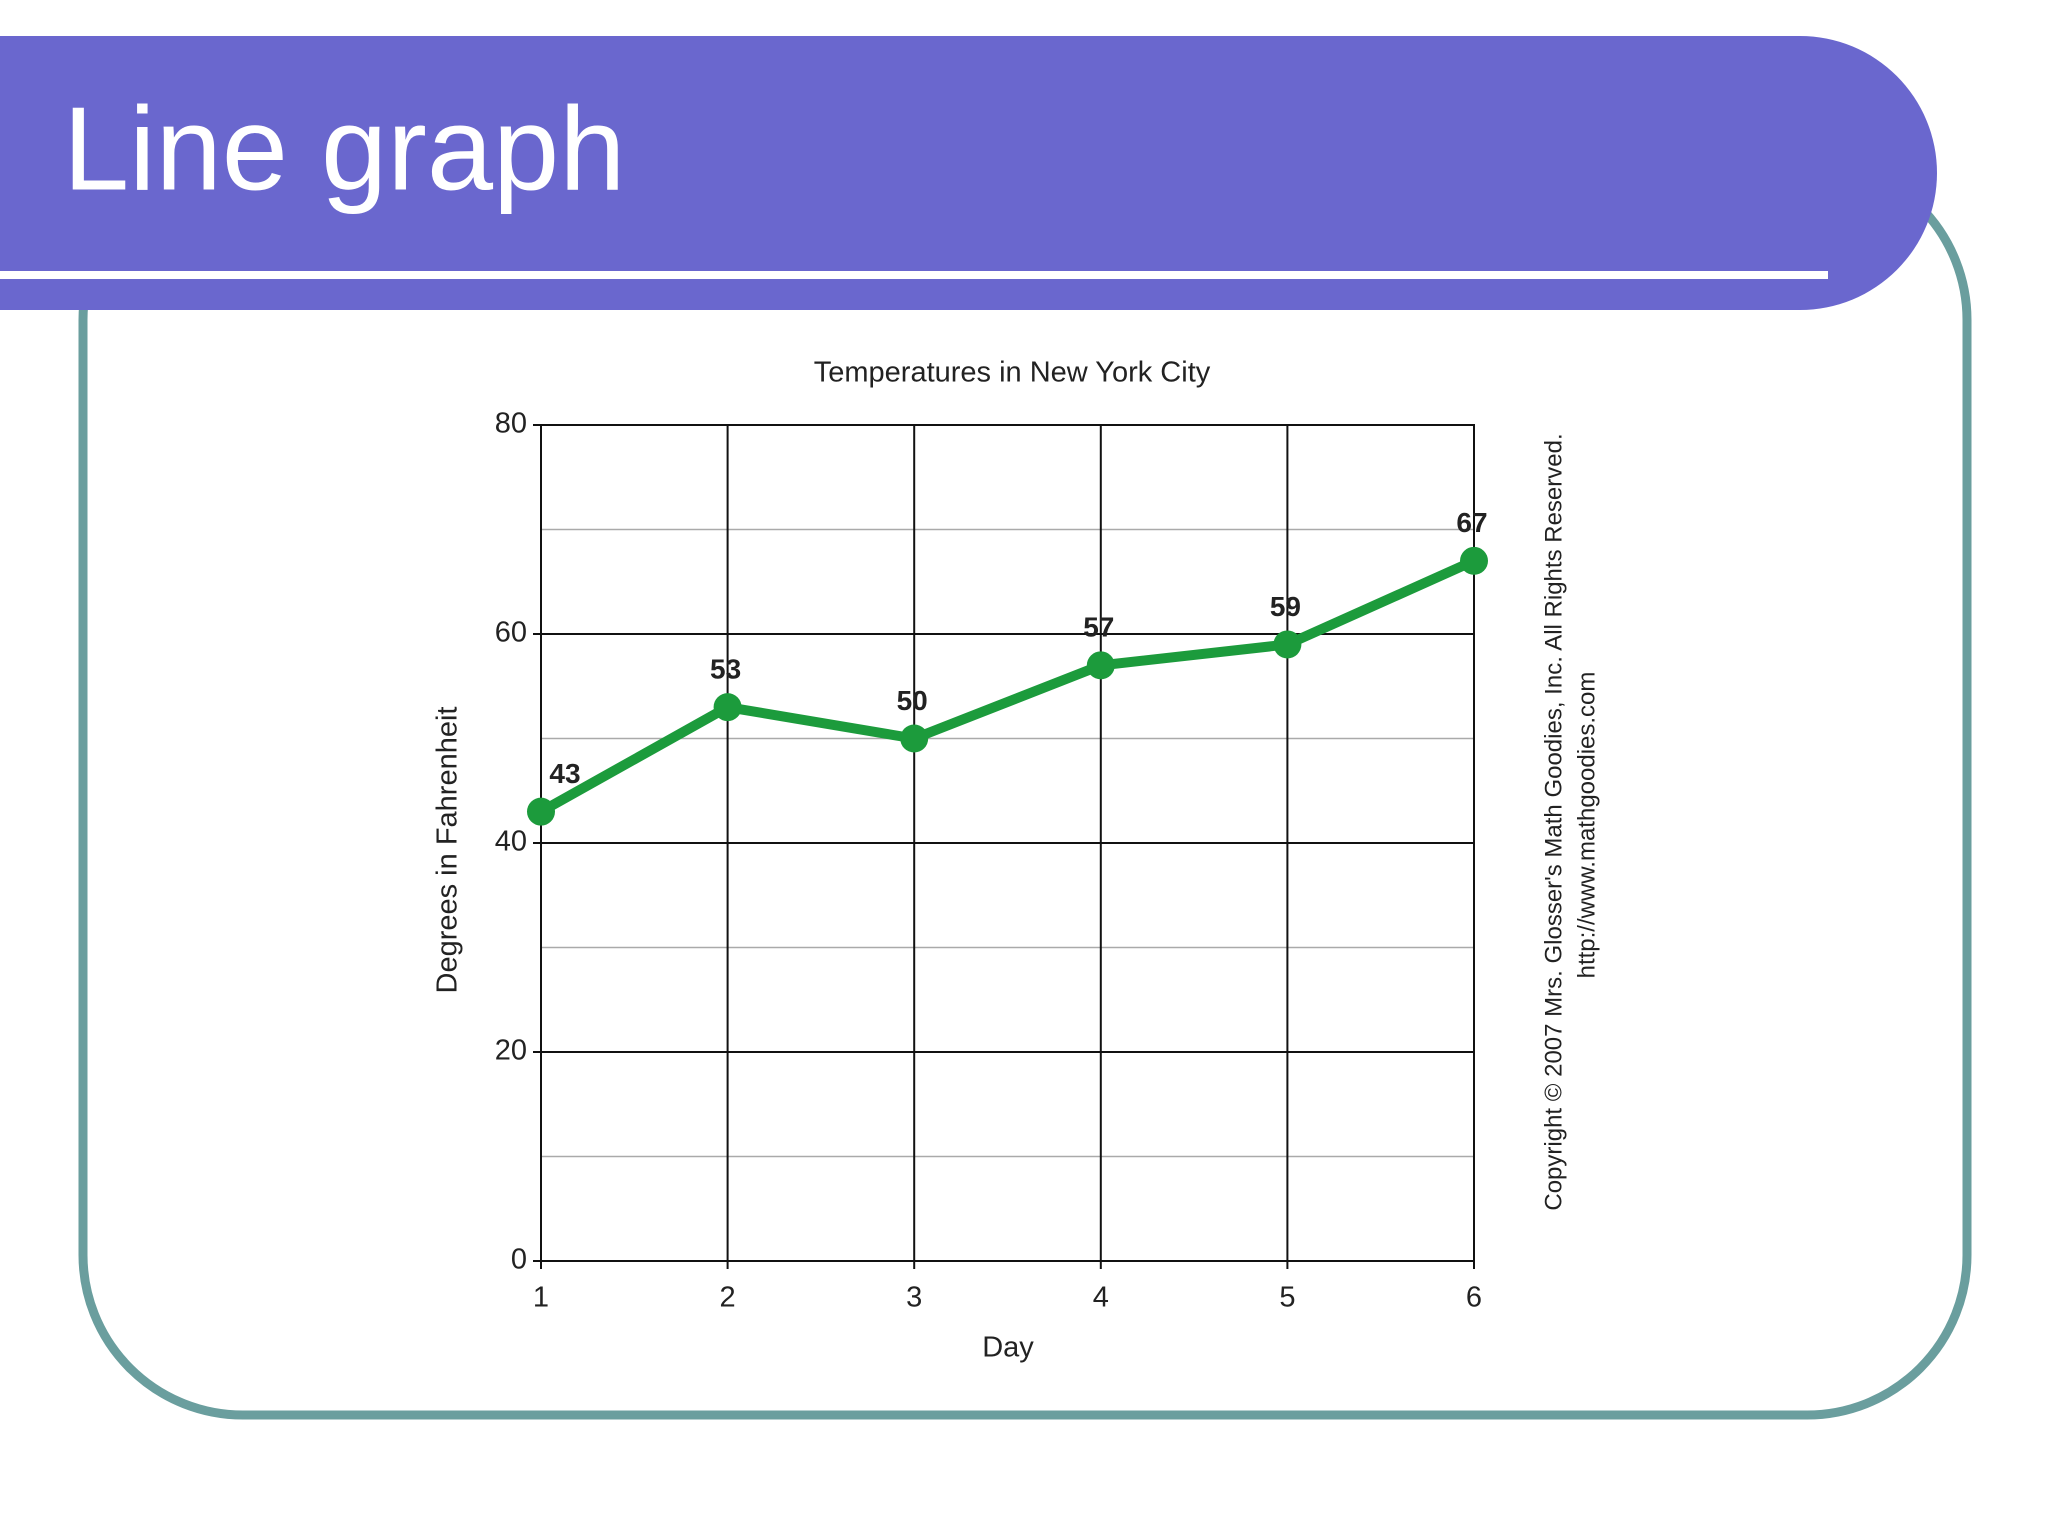 The width and height of the screenshot is (2048, 1536). What do you see at coordinates (511, 633) in the screenshot?
I see `y-tick-label: 60` at bounding box center [511, 633].